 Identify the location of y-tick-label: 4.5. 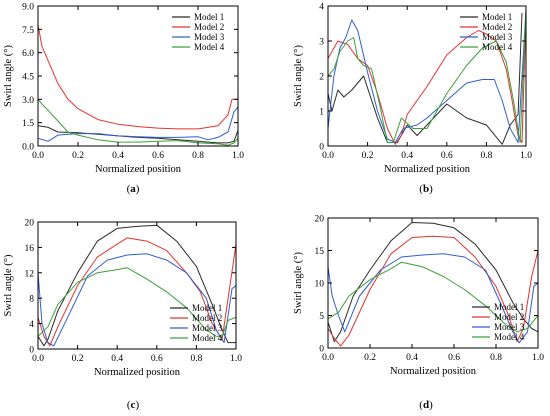
(28, 78).